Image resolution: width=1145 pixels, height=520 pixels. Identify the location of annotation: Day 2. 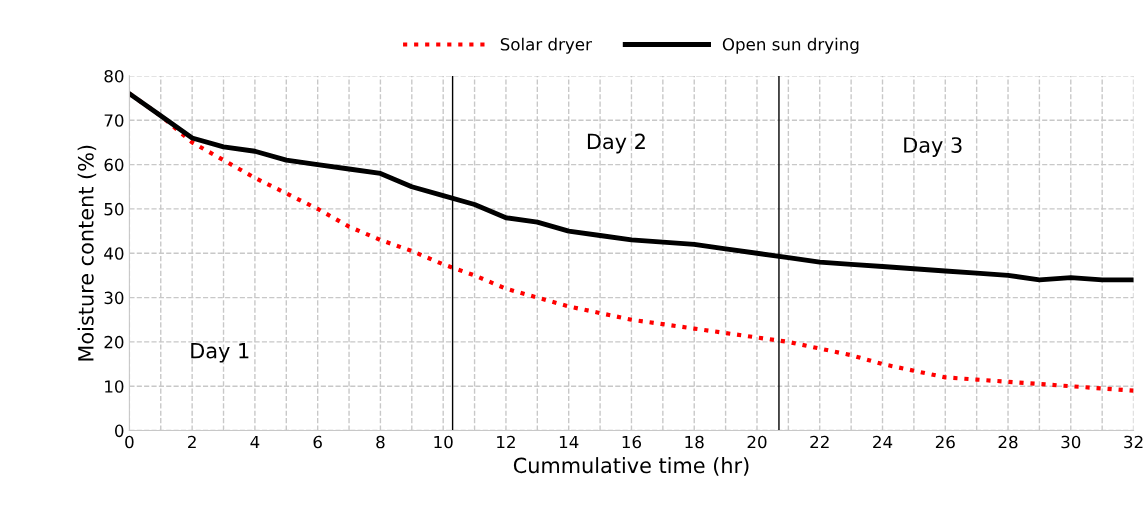
(616, 143).